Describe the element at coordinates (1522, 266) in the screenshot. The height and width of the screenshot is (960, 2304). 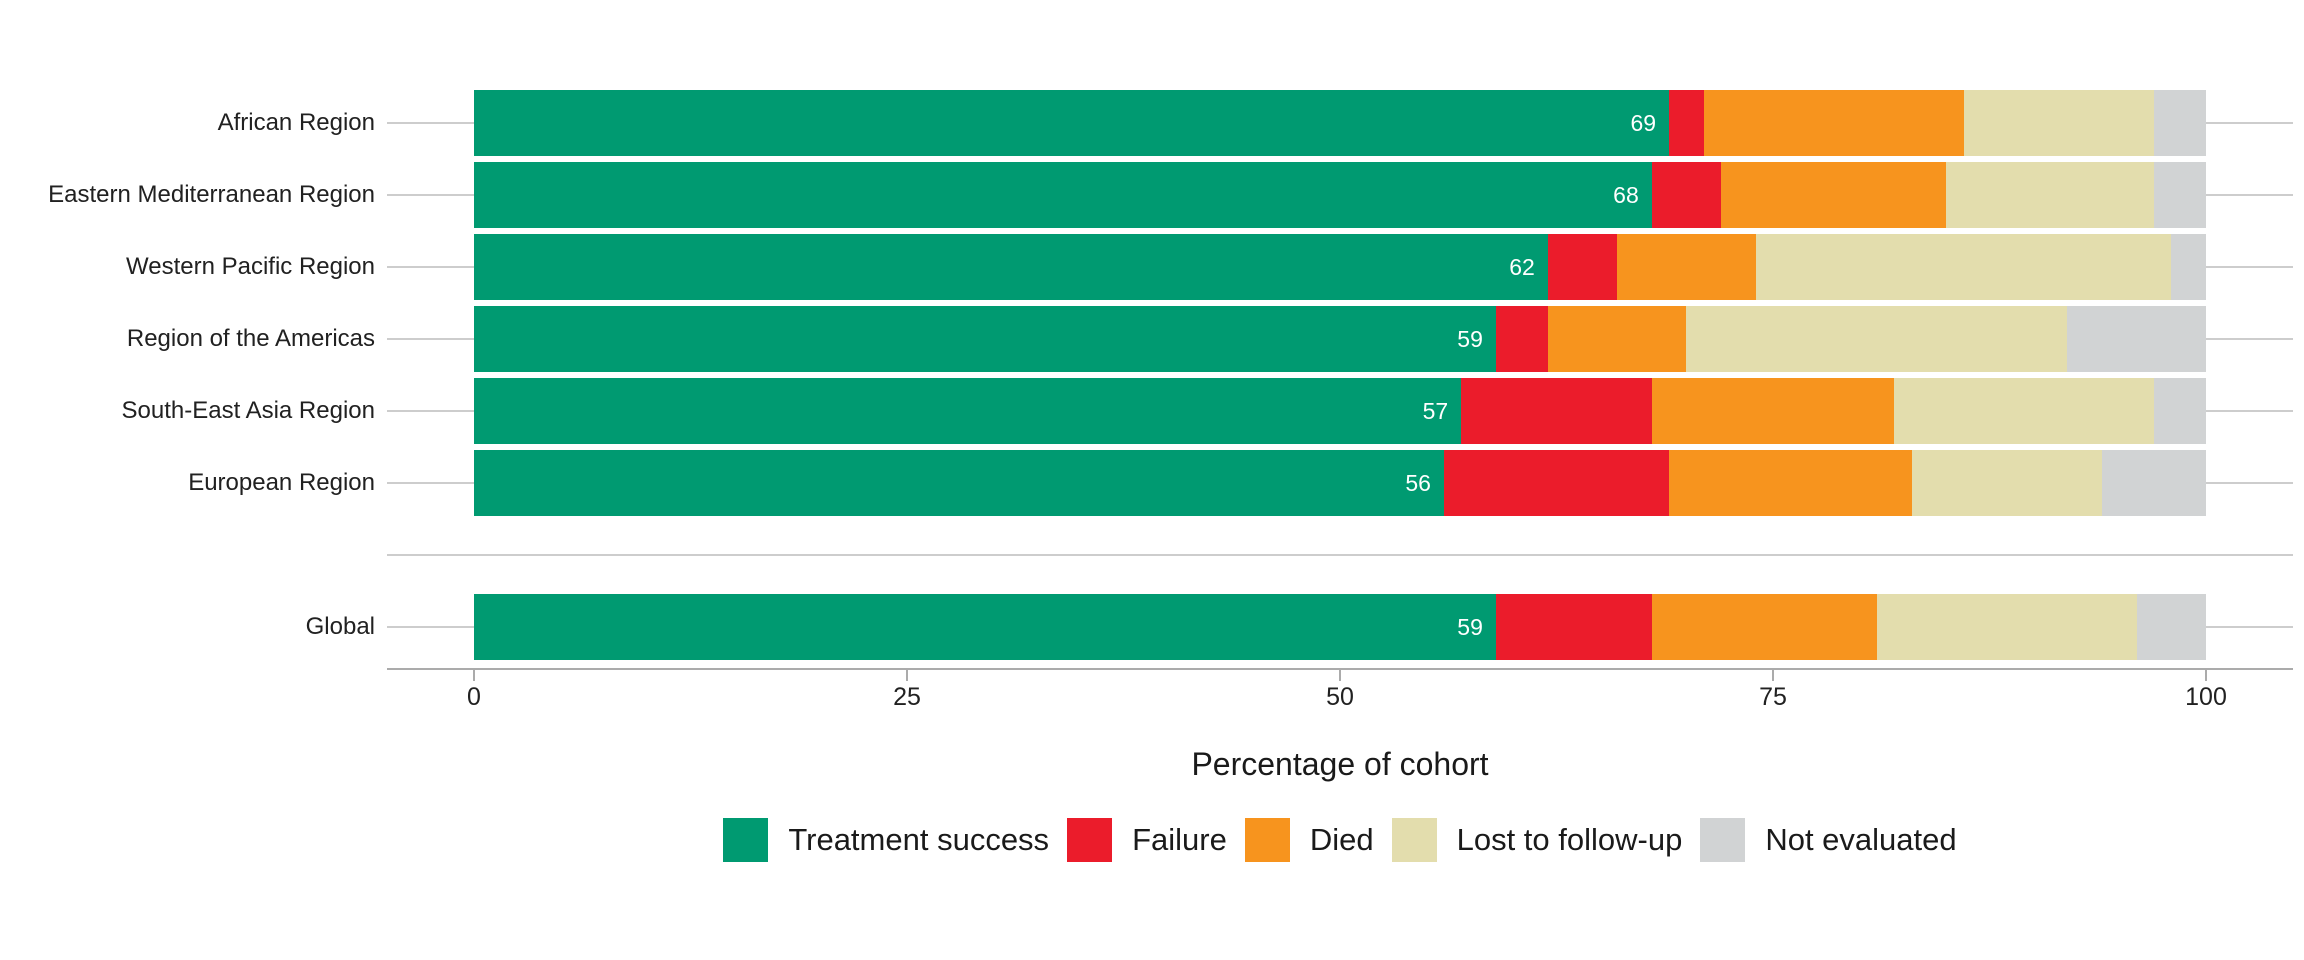
I see `bar-value-label: 62` at that location.